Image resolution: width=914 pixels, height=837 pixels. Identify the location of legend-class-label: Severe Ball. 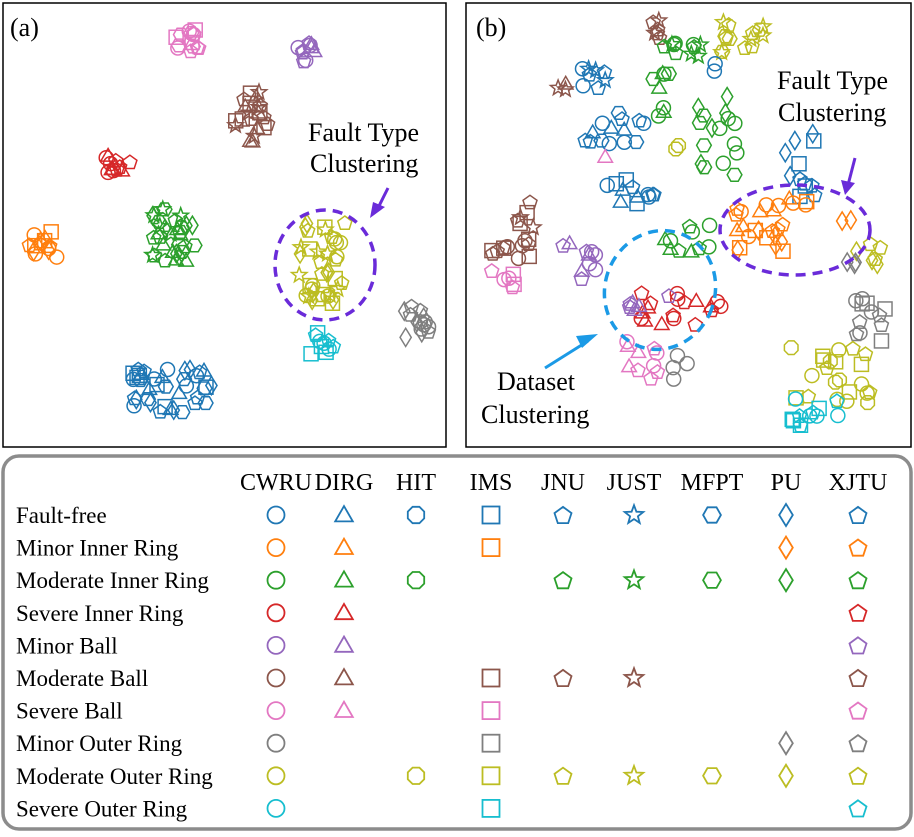
(69, 711).